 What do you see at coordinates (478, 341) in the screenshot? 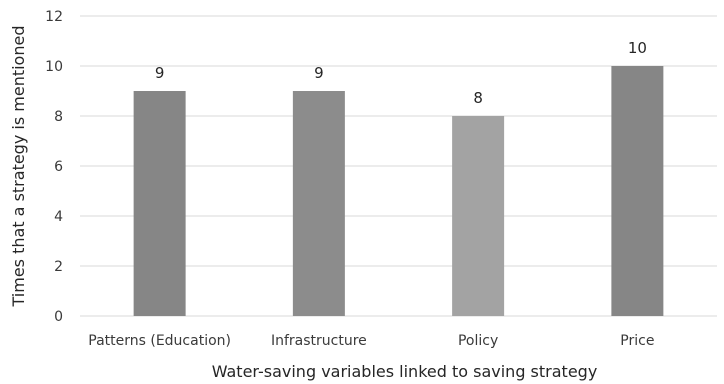
I see `x-tick-label: Policy` at bounding box center [478, 341].